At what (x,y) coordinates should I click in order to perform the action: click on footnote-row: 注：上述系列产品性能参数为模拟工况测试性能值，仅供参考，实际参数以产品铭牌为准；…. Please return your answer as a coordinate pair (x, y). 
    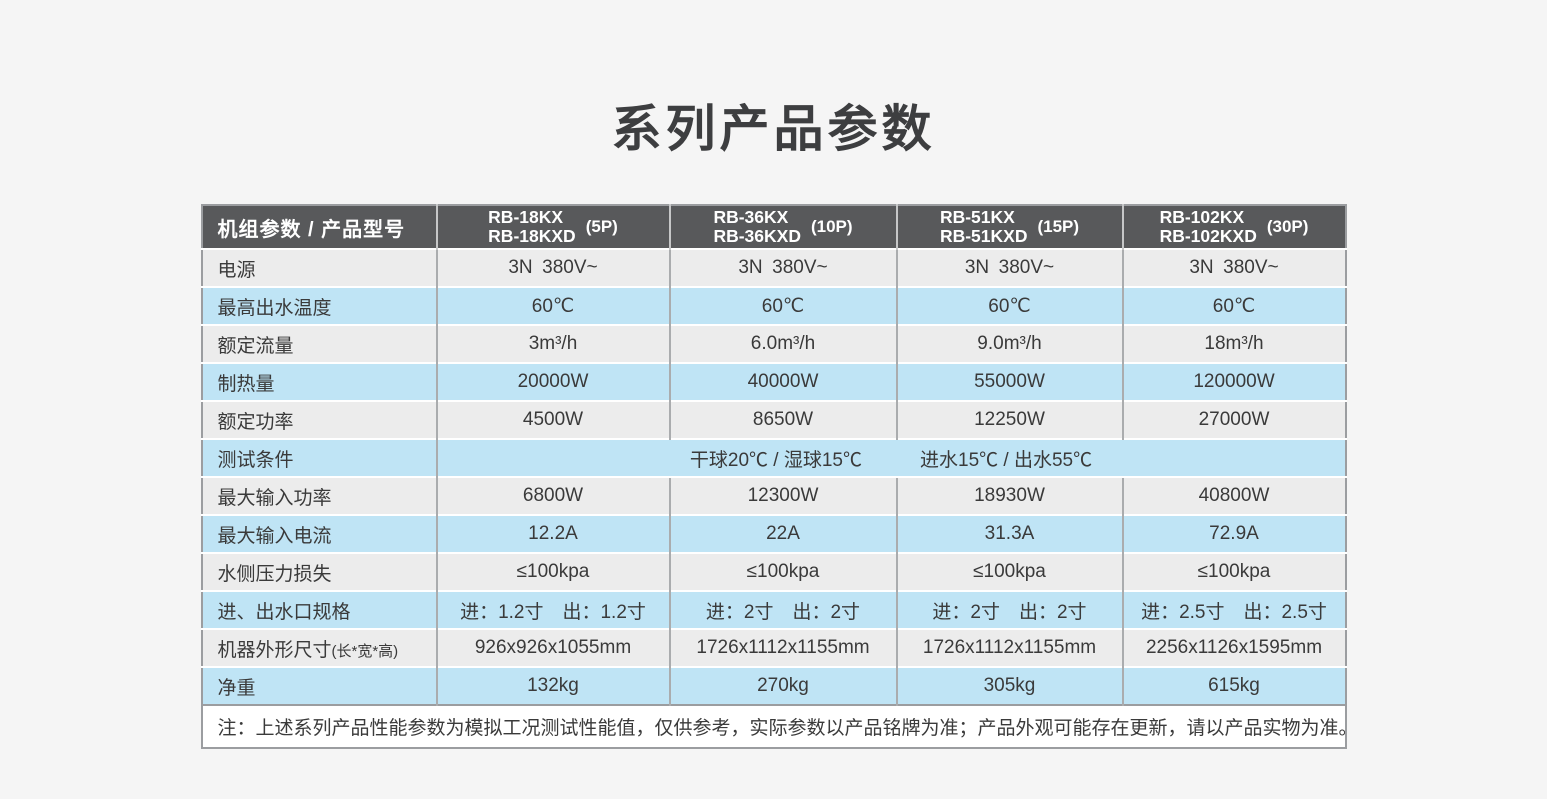
    Looking at the image, I should click on (773, 726).